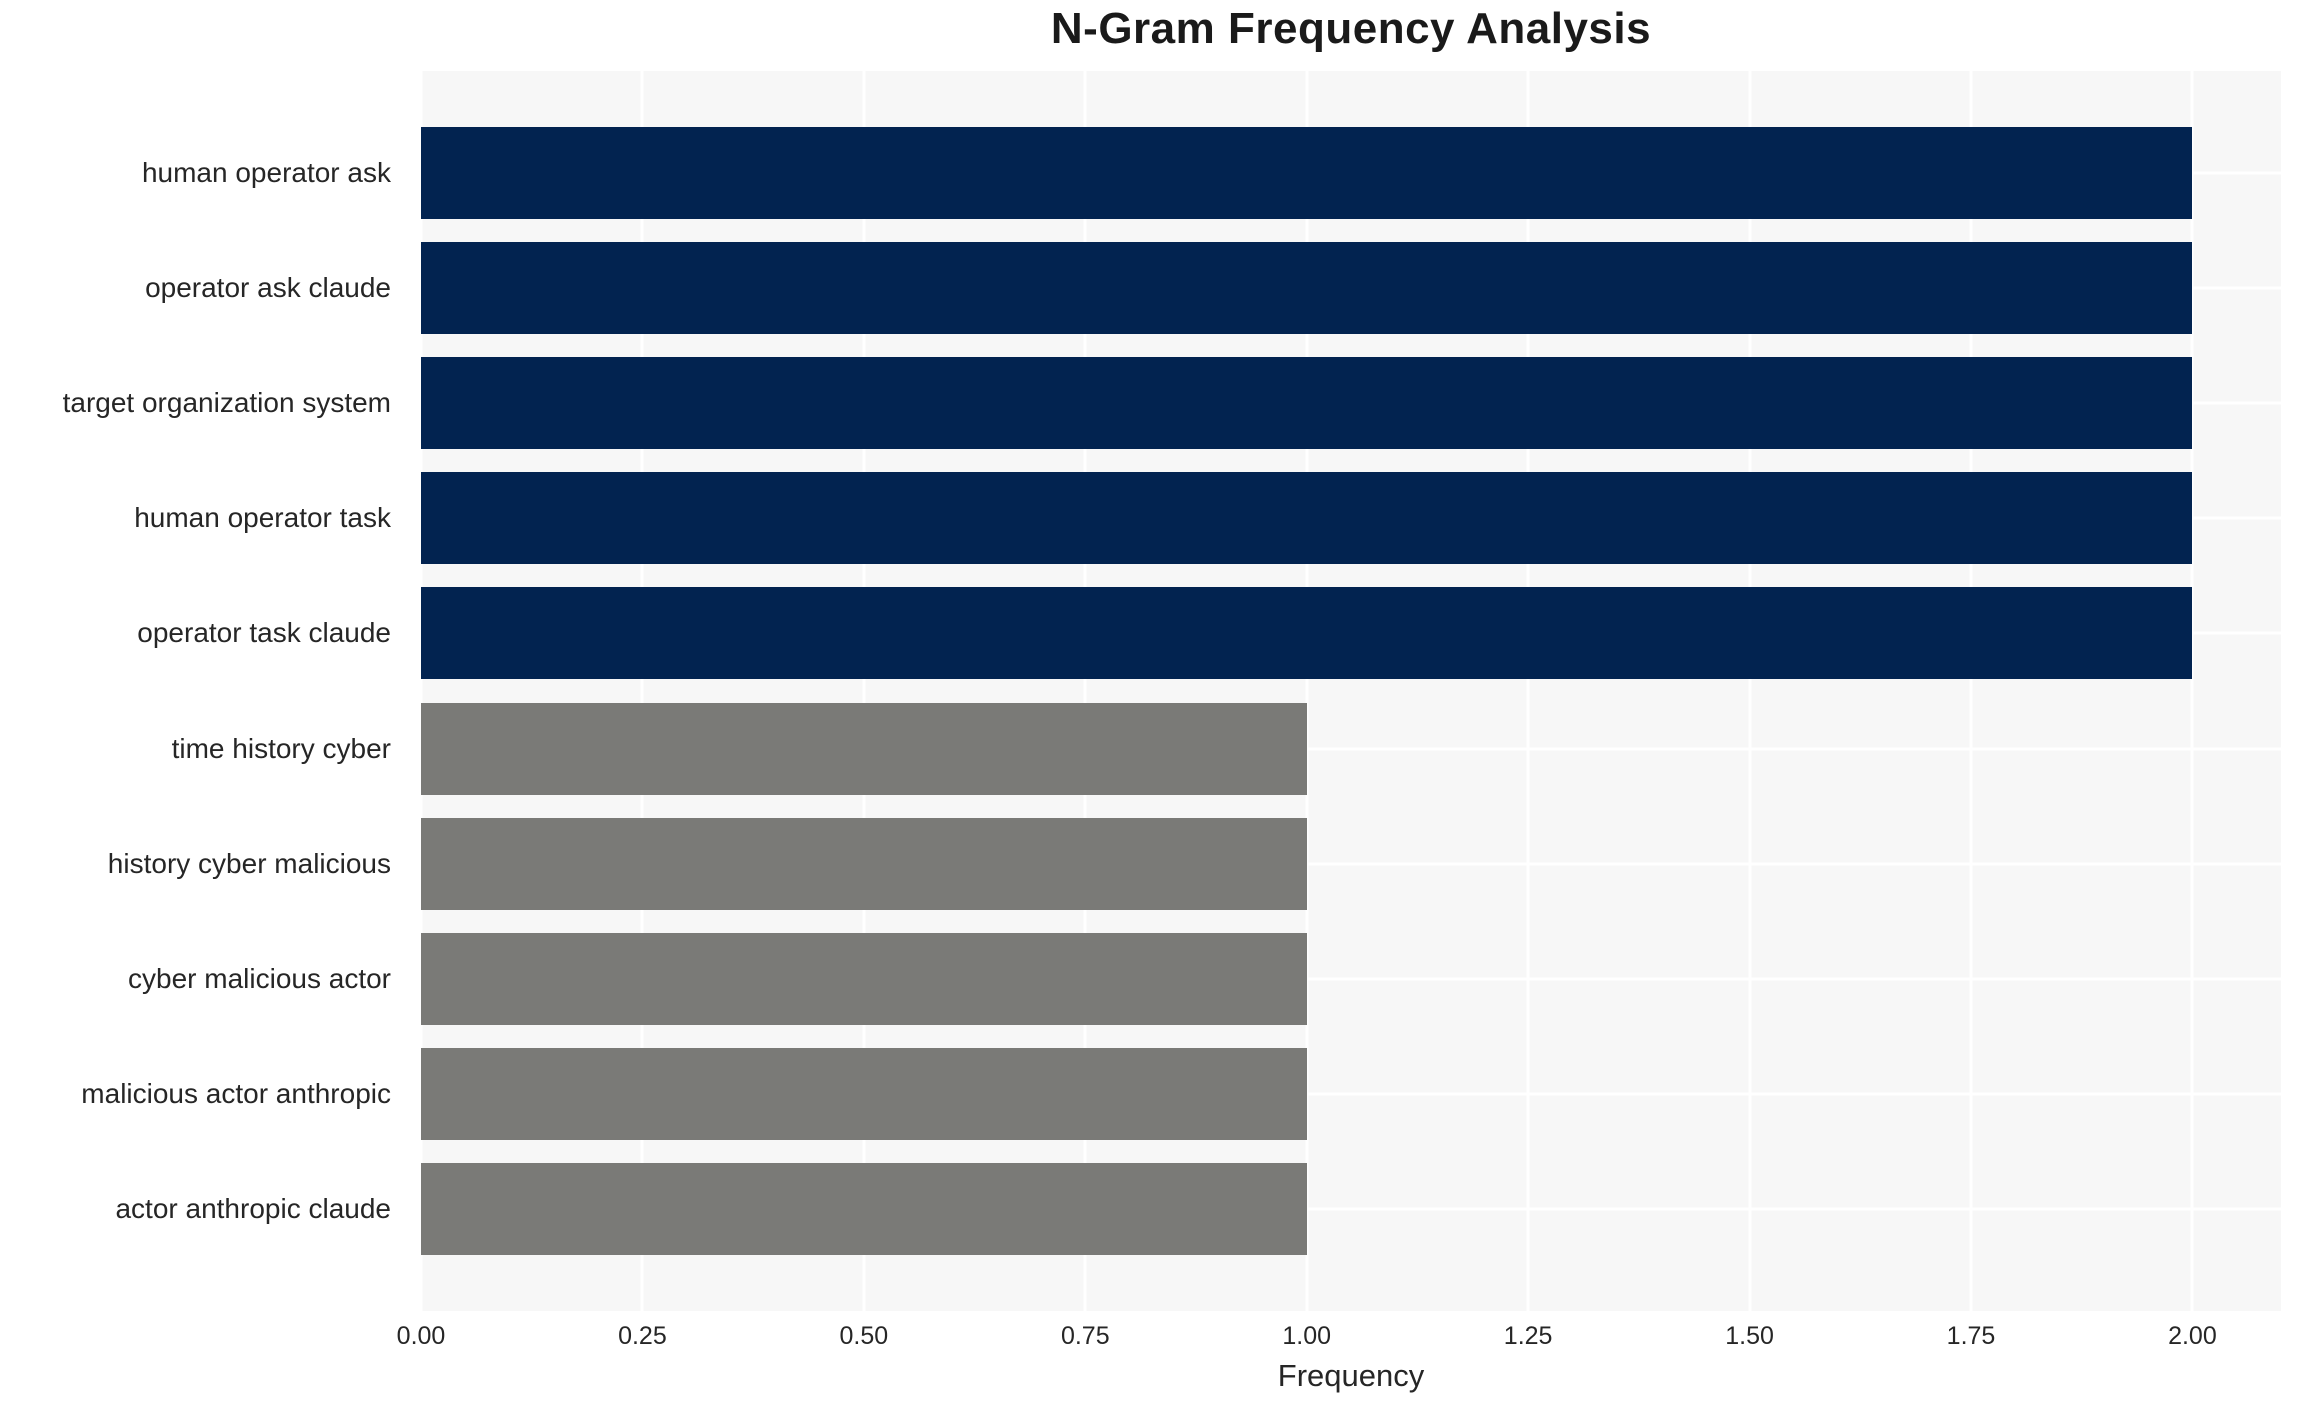 This screenshot has height=1402, width=2301. What do you see at coordinates (1351, 28) in the screenshot?
I see `chart-title: N-Gram Frequency Analysis` at bounding box center [1351, 28].